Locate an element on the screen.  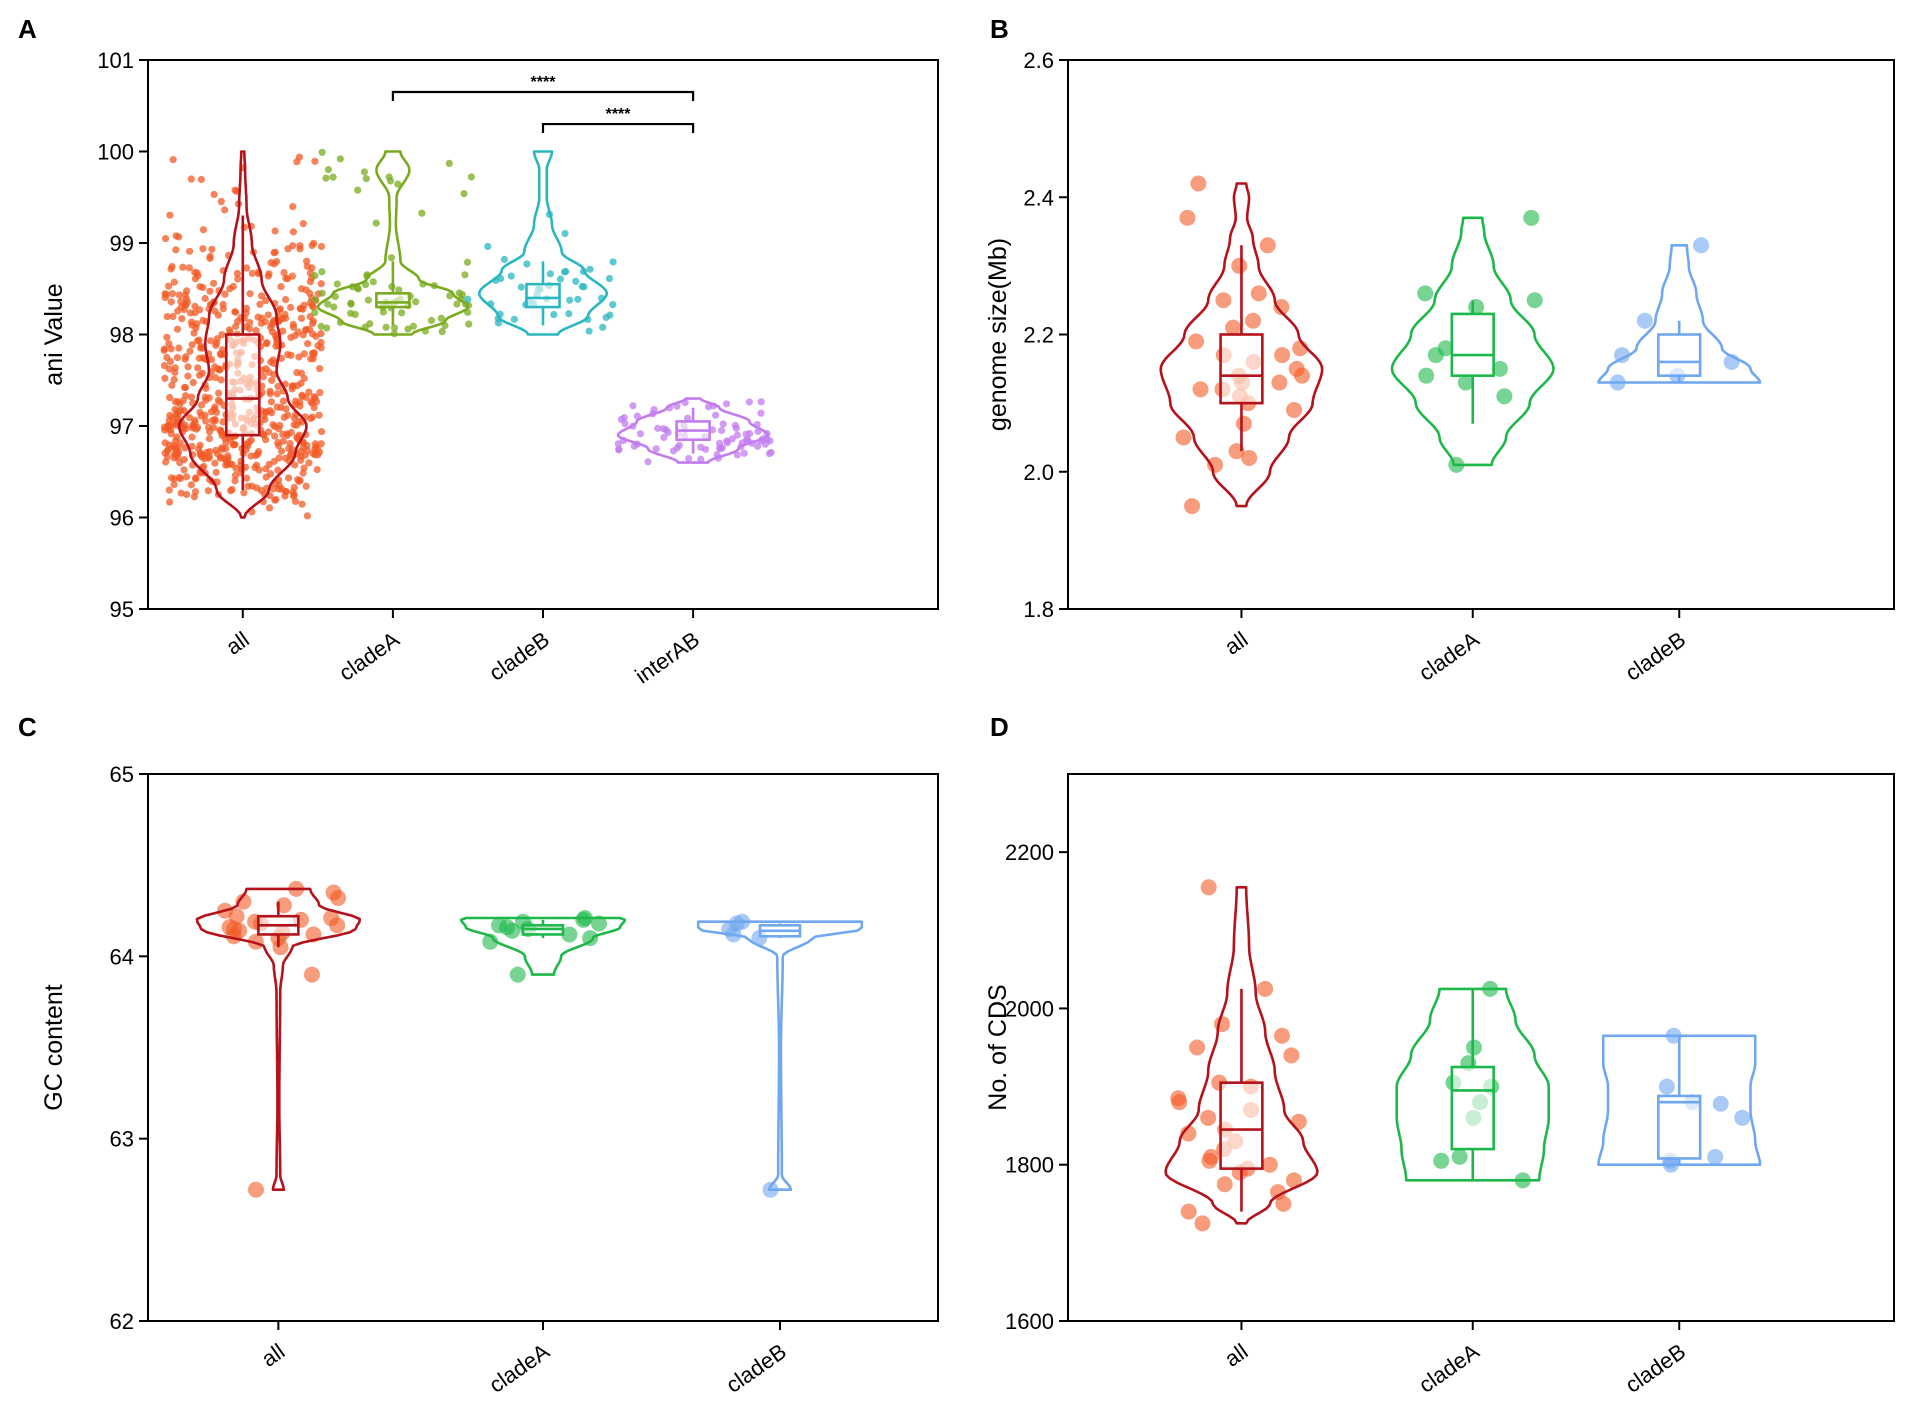
y-tick-label: 97 is located at coordinates (122, 426).